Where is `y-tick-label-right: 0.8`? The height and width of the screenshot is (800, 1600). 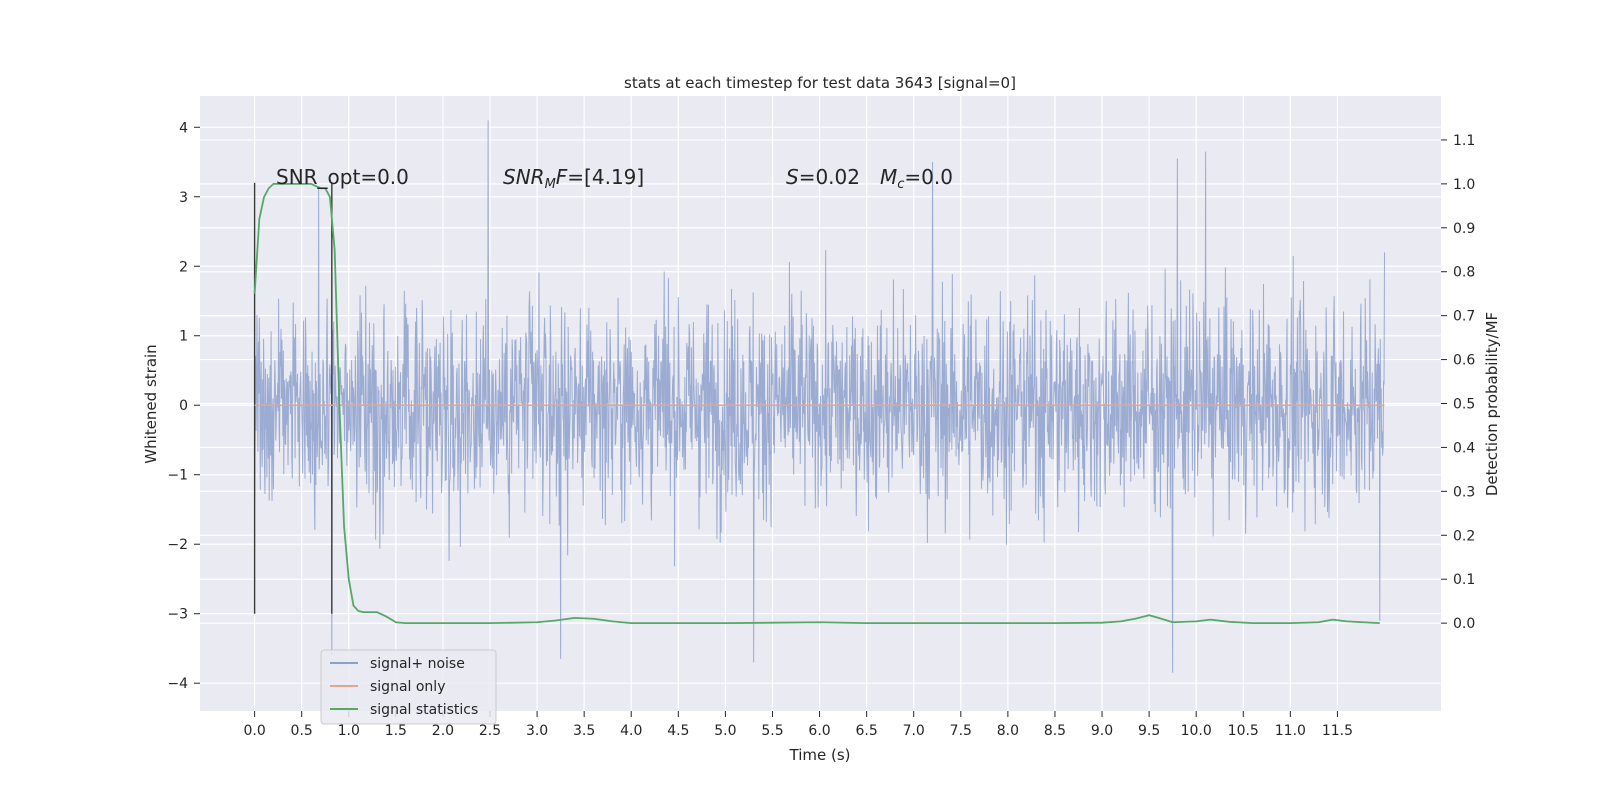
y-tick-label-right: 0.8 is located at coordinates (1464, 273).